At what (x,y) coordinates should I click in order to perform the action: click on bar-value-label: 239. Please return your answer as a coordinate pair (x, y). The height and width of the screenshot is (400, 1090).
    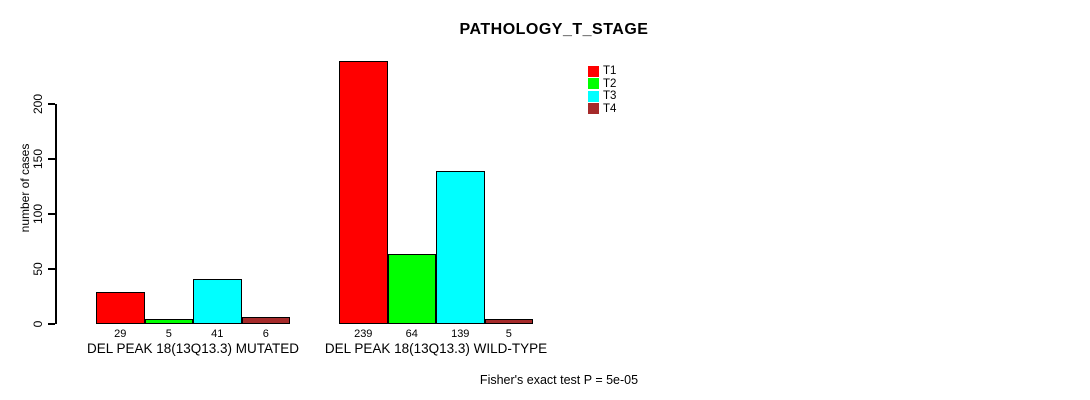
    Looking at the image, I should click on (363, 334).